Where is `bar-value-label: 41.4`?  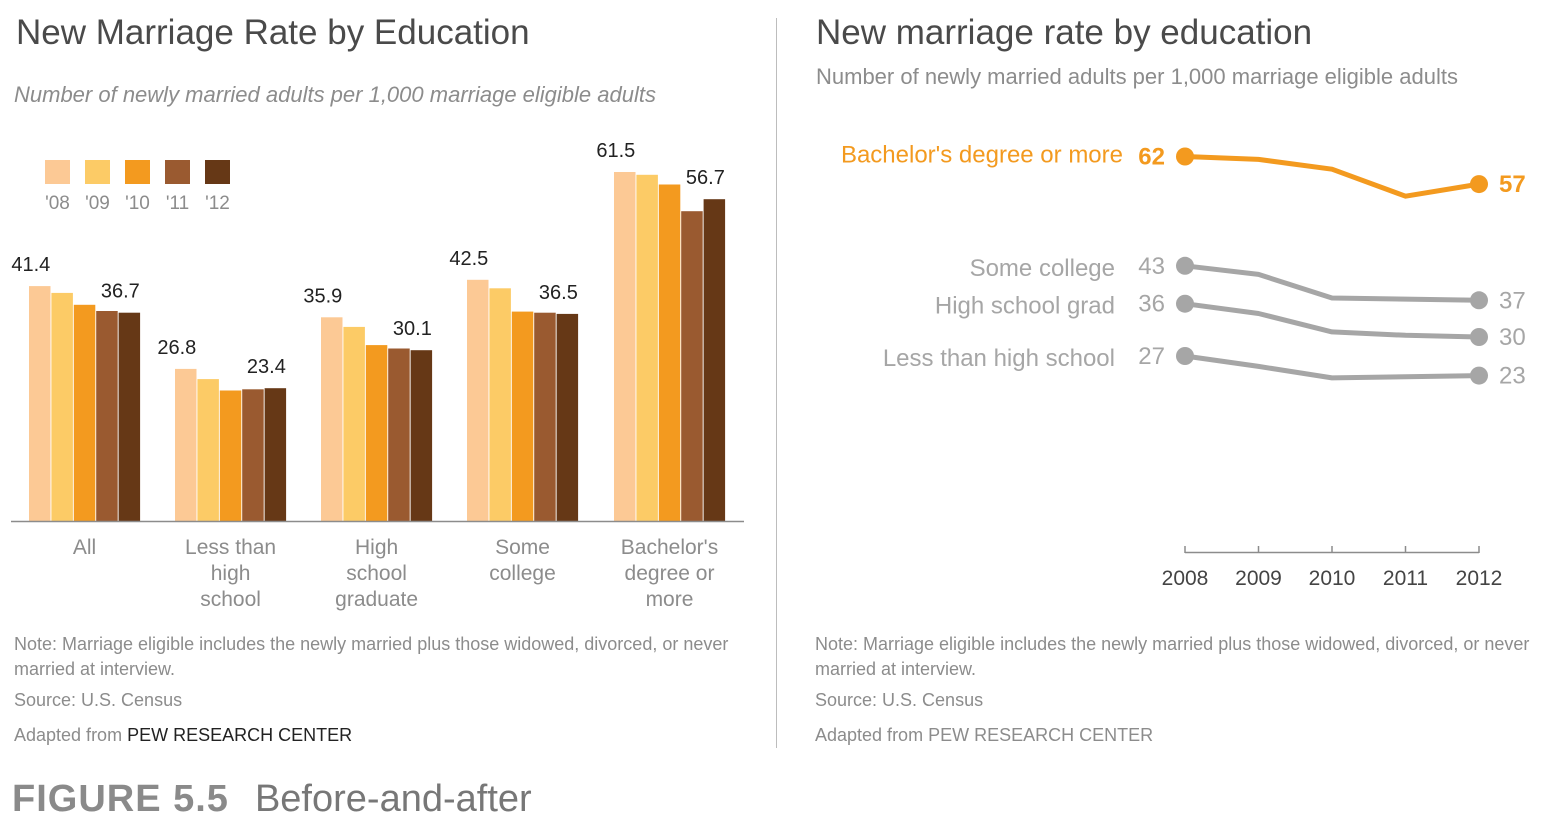 bar-value-label: 41.4 is located at coordinates (30, 265).